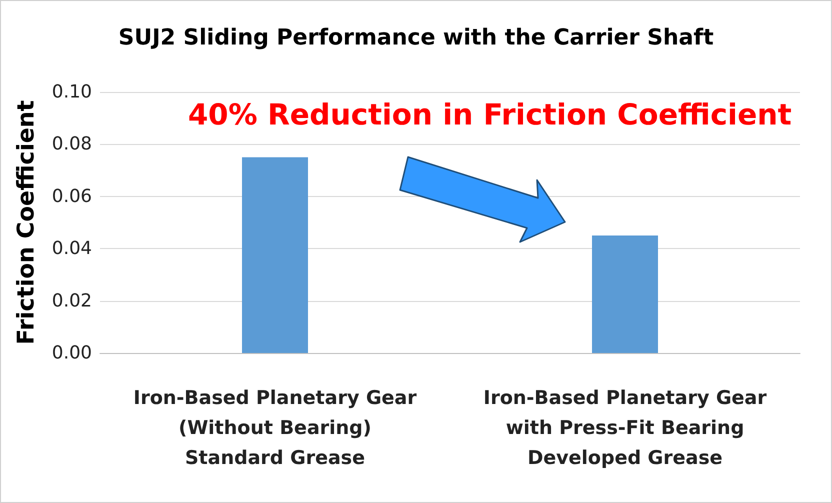 This screenshot has width=832, height=503. What do you see at coordinates (72, 249) in the screenshot?
I see `y-tick-label: 0.04` at bounding box center [72, 249].